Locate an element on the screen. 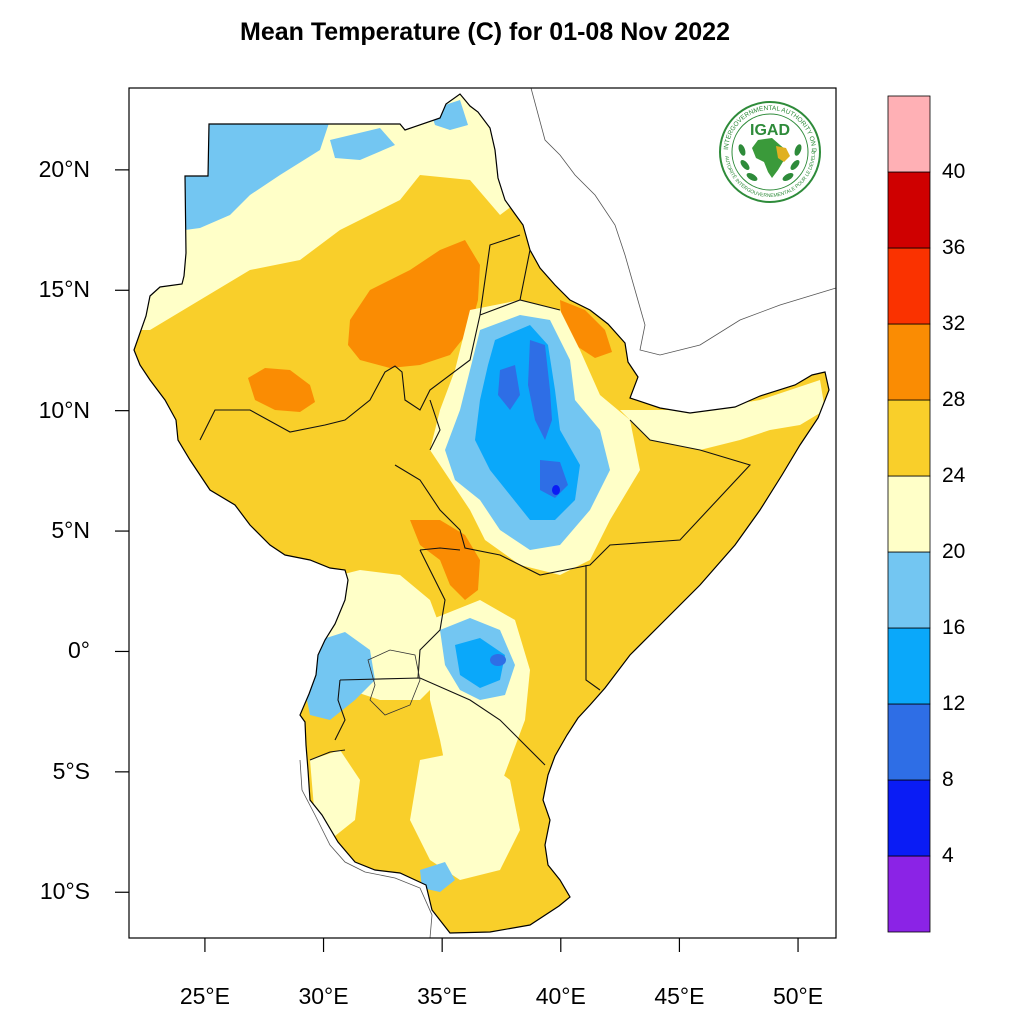 This screenshot has width=1024, height=1024. longitude-ticks is located at coordinates (501, 945).